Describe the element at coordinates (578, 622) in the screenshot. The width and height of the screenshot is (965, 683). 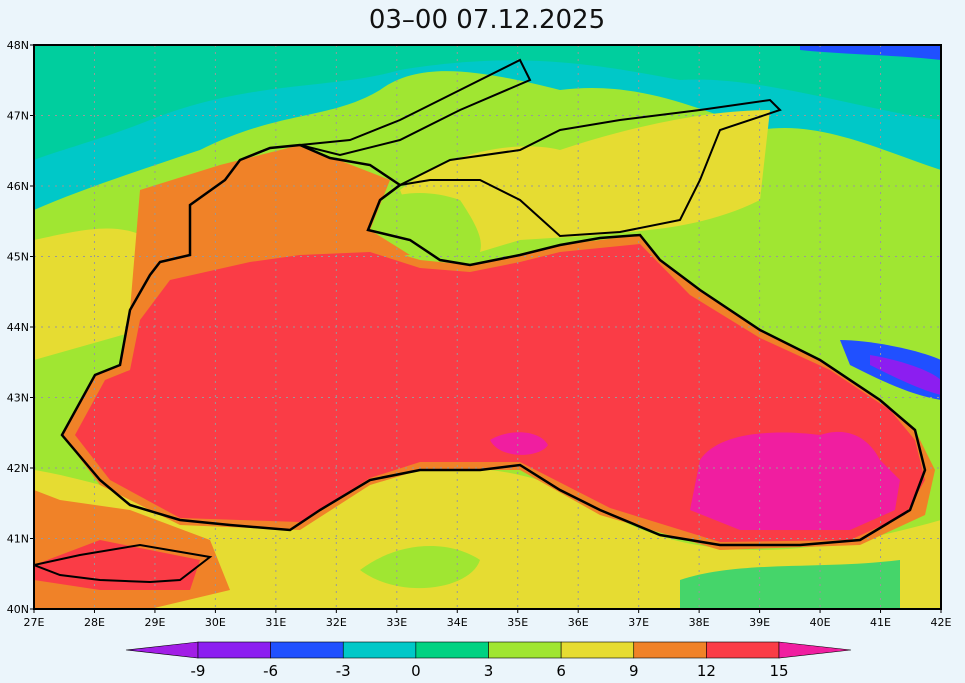
I see `lon-label: 36E` at that location.